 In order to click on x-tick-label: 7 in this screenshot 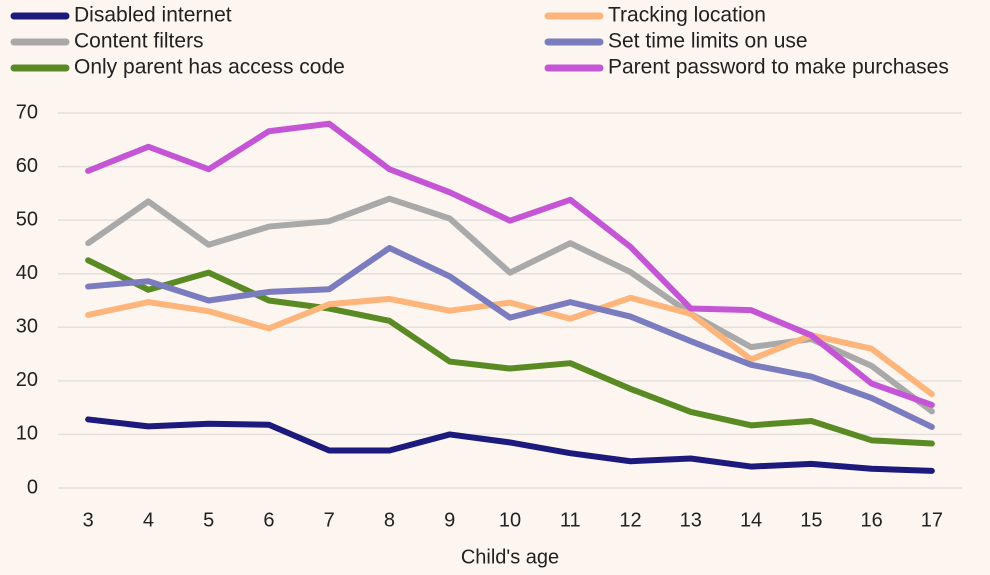, I will do `click(329, 520)`.